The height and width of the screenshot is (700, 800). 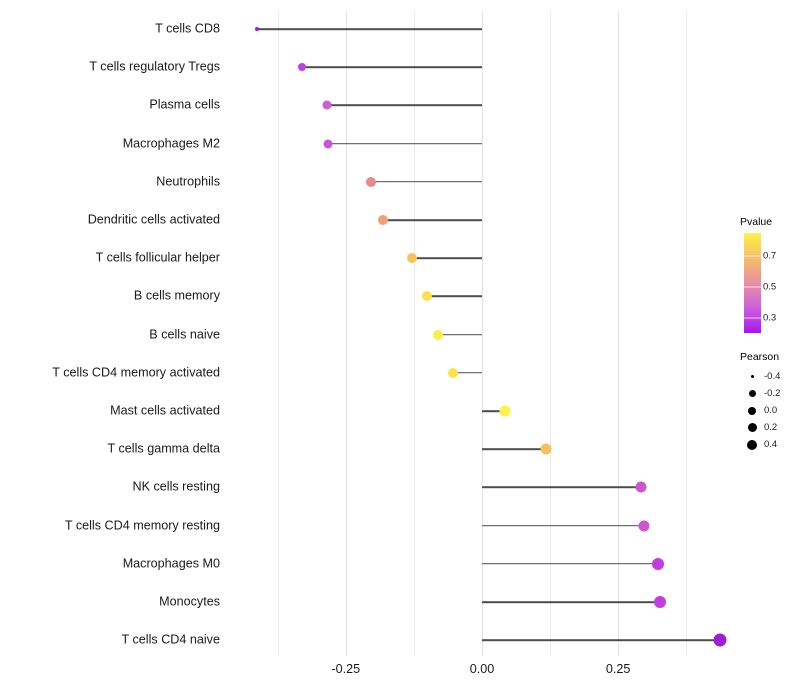 I want to click on pearson-legend-label: -0.2, so click(x=772, y=393).